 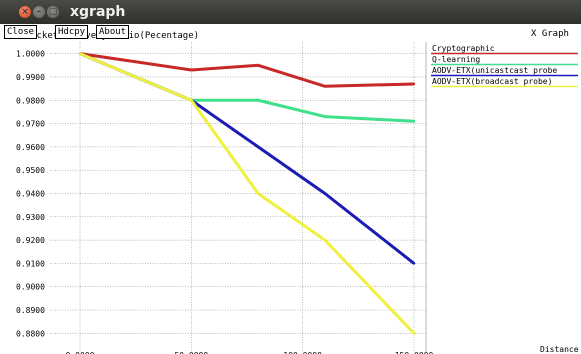 What do you see at coordinates (414, 352) in the screenshot?
I see `x-tick-label: 150.0000` at bounding box center [414, 352].